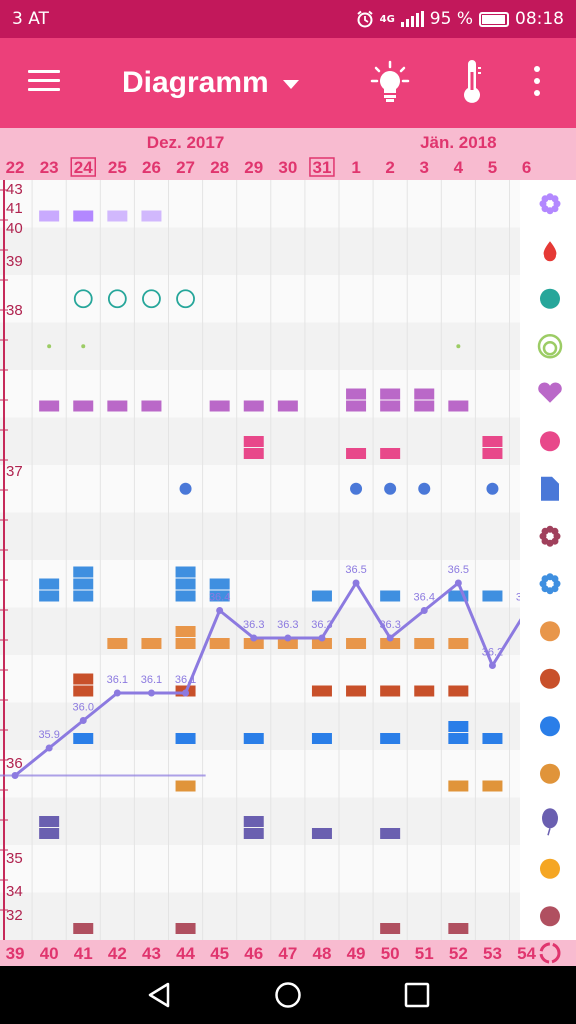  What do you see at coordinates (459, 167) in the screenshot?
I see `day-label: 4` at bounding box center [459, 167].